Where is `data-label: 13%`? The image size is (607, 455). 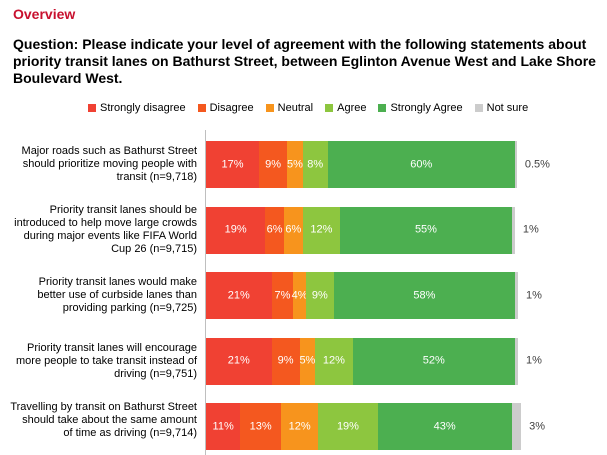
data-label: 13% is located at coordinates (260, 426).